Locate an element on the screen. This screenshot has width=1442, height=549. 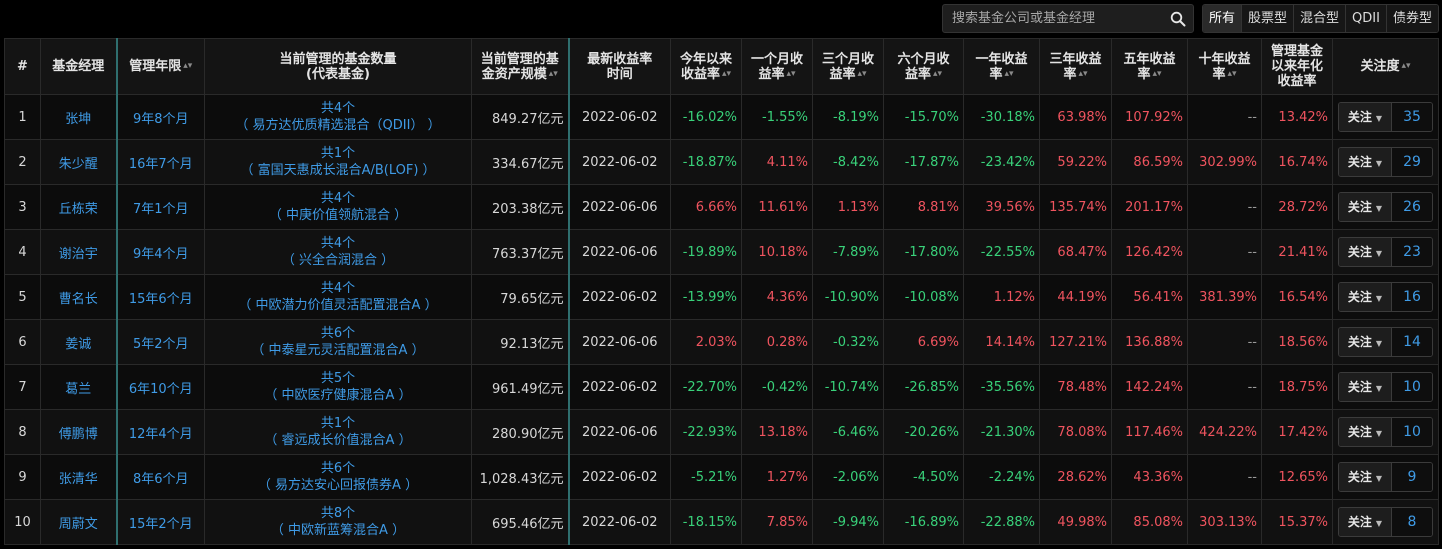
fund-count-link: 共5个 is located at coordinates (338, 378).